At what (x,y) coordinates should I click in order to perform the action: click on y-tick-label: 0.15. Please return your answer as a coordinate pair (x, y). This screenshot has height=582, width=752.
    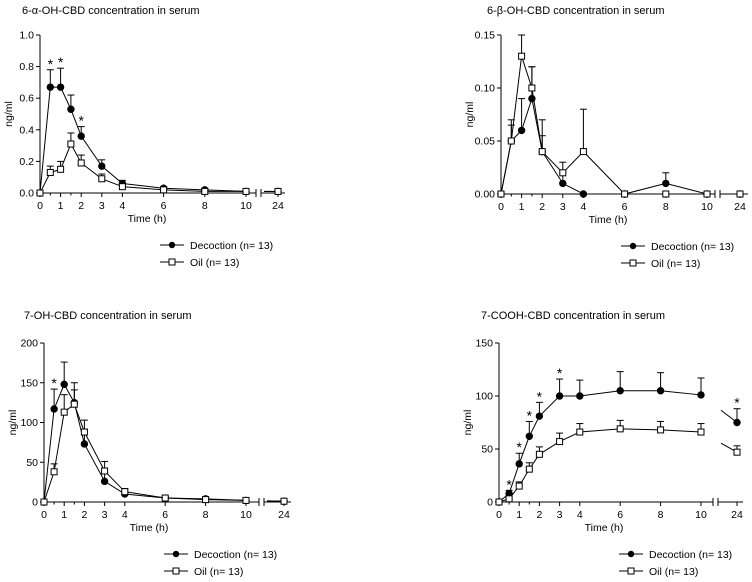
    Looking at the image, I should click on (485, 36).